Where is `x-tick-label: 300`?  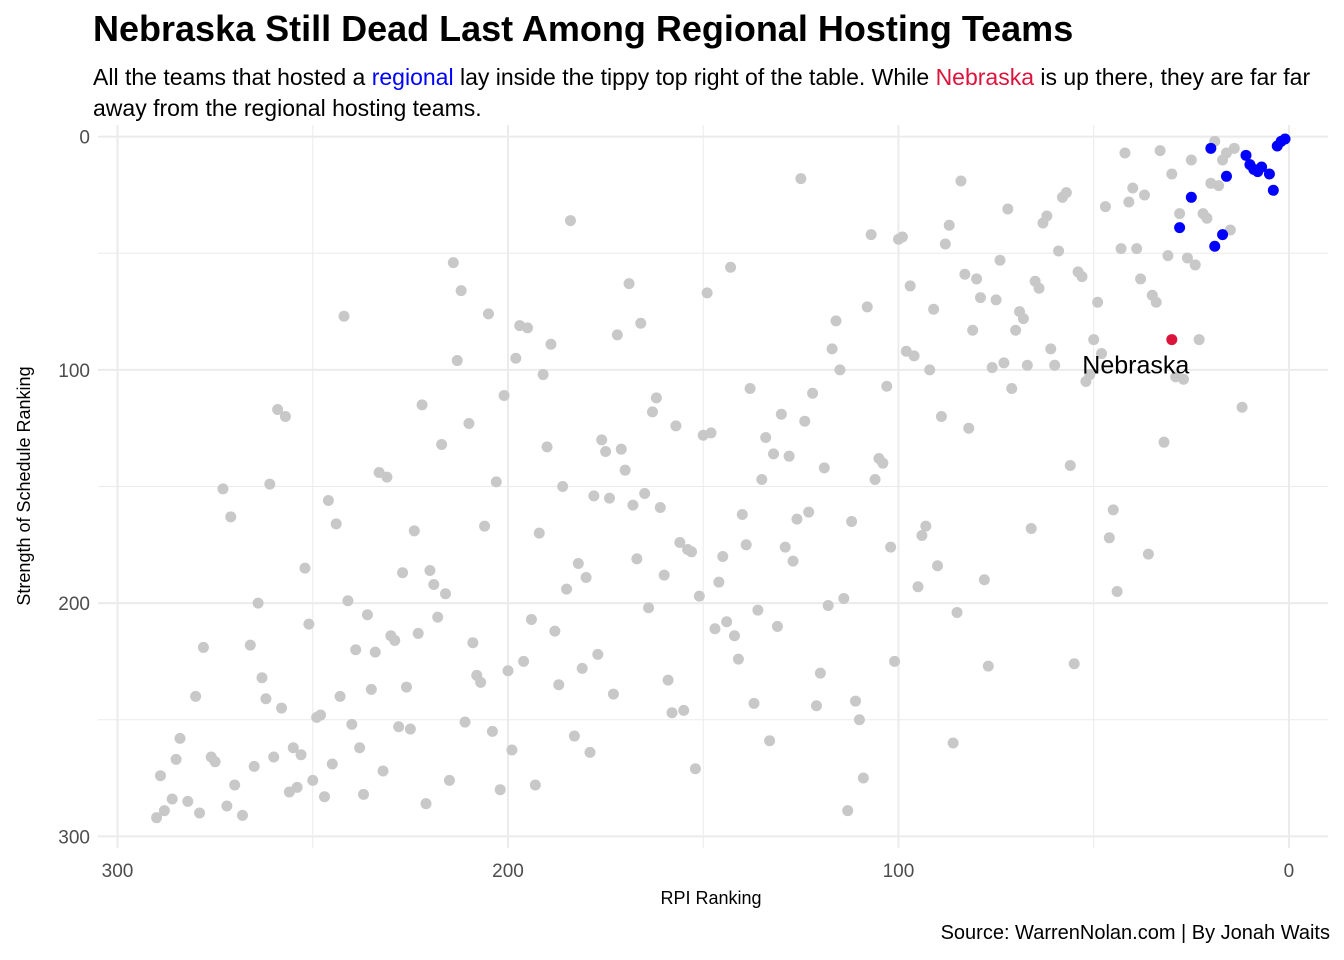
x-tick-label: 300 is located at coordinates (118, 871).